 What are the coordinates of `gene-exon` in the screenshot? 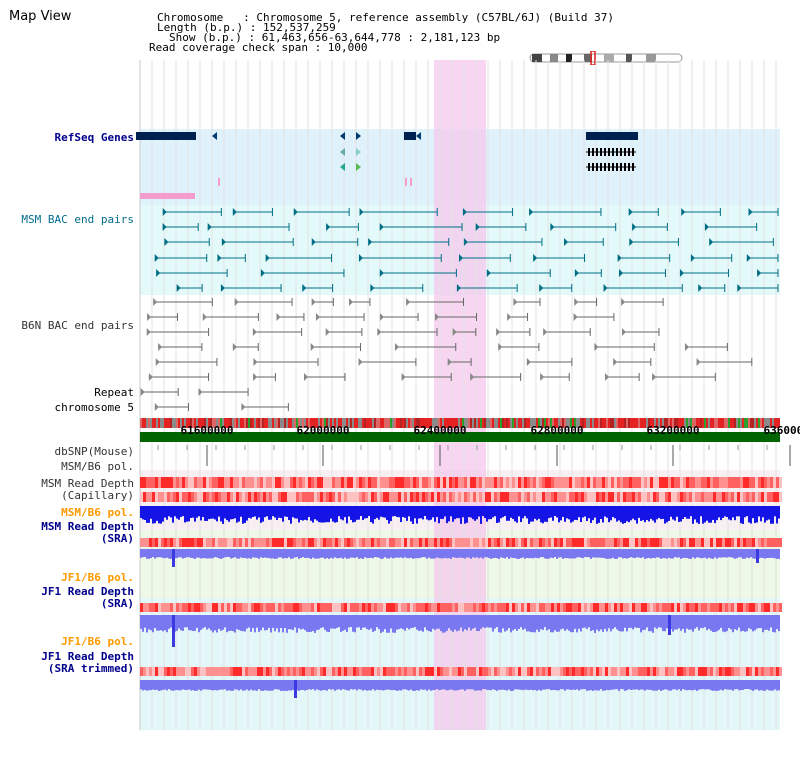 It's located at (633, 167).